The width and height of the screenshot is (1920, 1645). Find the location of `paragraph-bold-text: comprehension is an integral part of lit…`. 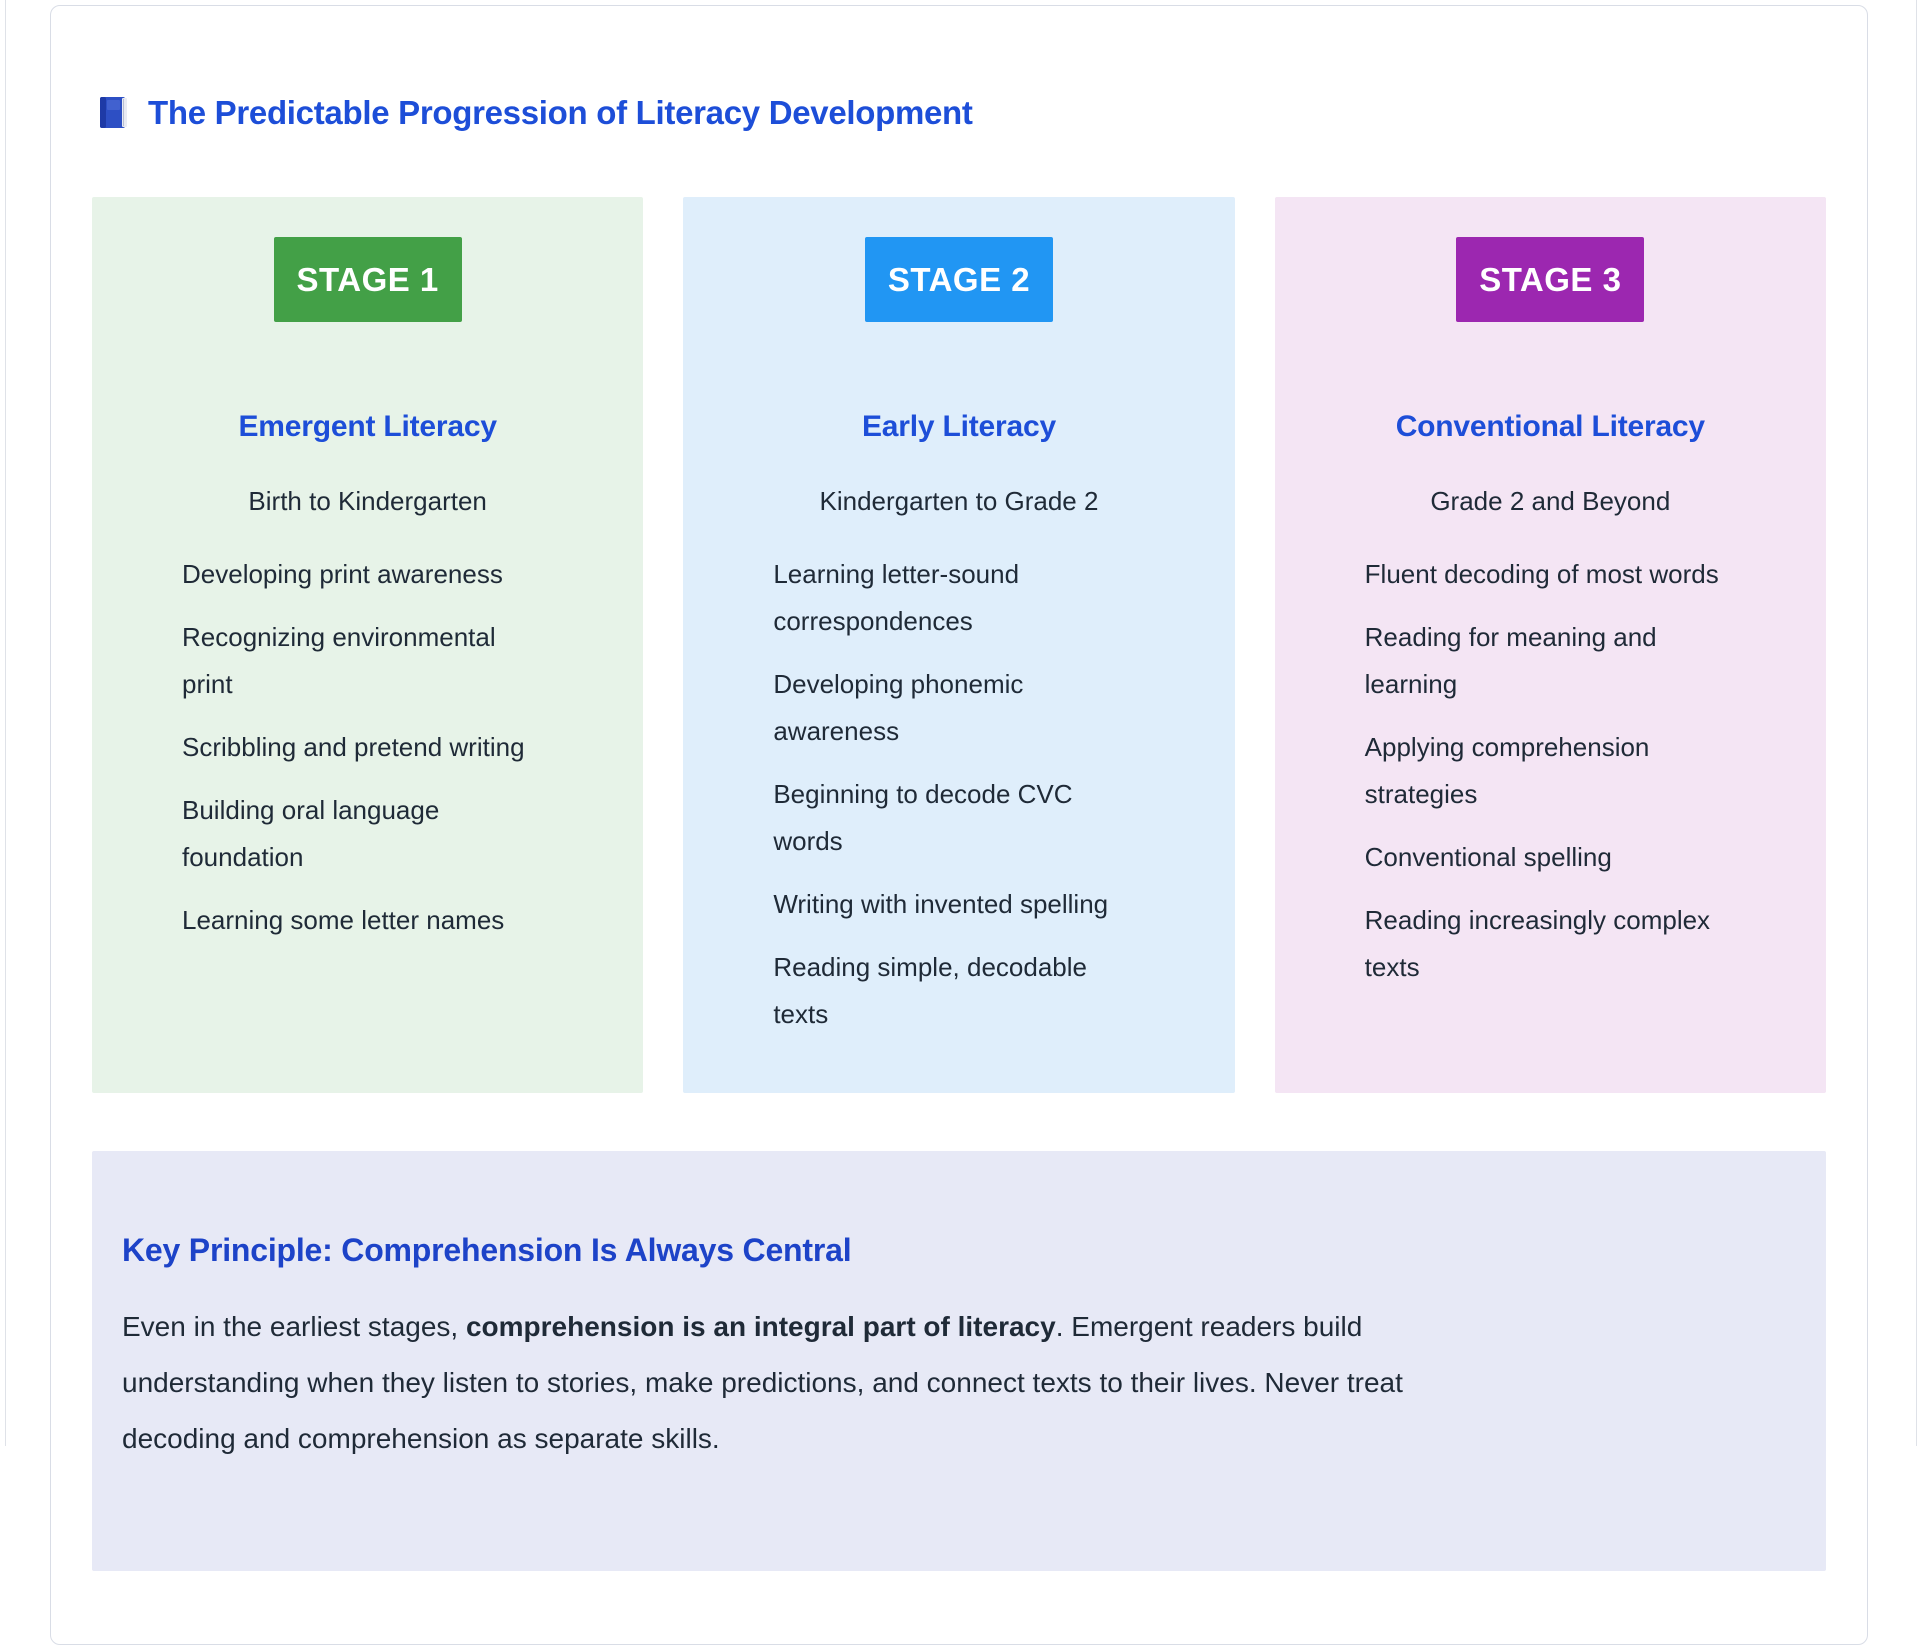

paragraph-bold-text: comprehension is an integral part of lit… is located at coordinates (760, 1326).